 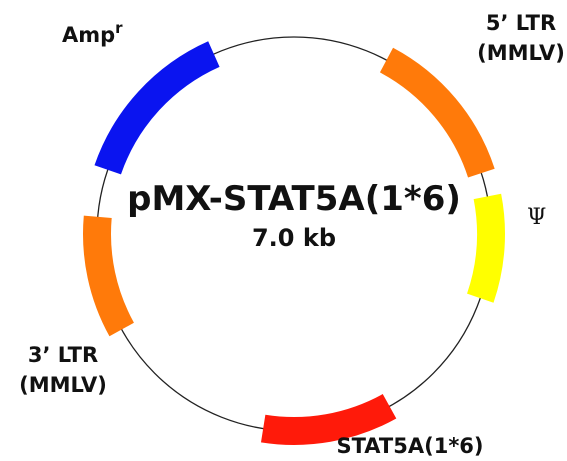 What do you see at coordinates (63, 385) in the screenshot?
I see `ltr3-label-line2: (MMLV)` at bounding box center [63, 385].